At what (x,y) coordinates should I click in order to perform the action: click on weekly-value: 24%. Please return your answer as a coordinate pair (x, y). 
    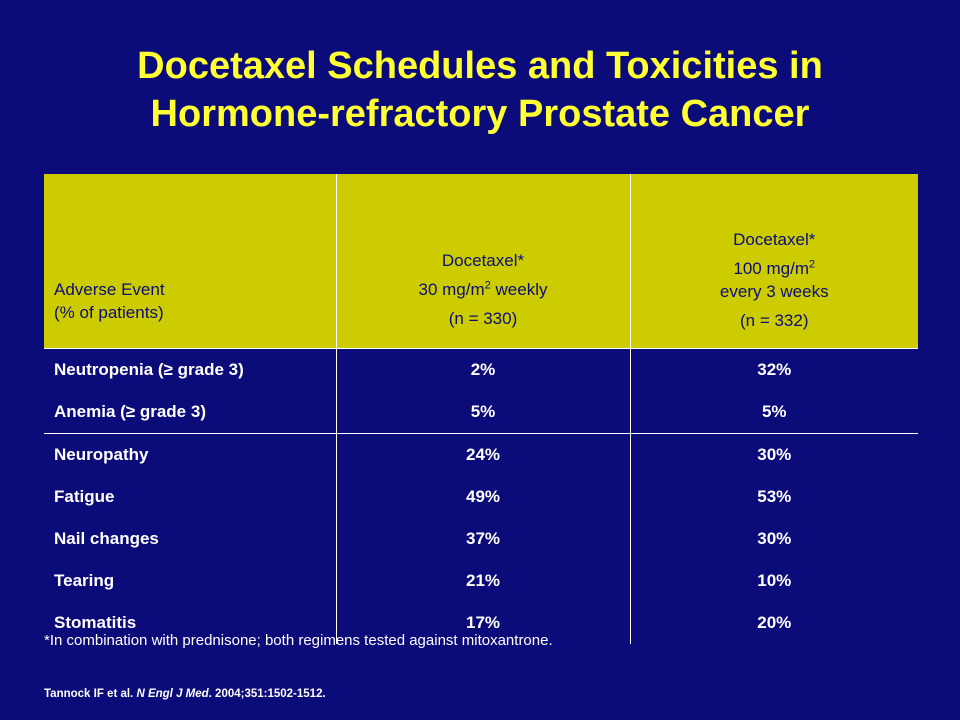
    Looking at the image, I should click on (483, 454).